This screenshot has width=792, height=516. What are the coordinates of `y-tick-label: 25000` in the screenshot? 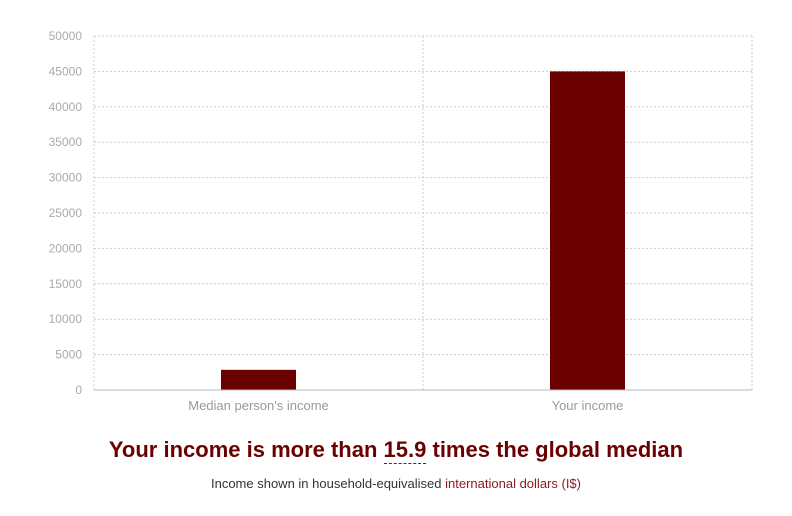 It's located at (66, 213).